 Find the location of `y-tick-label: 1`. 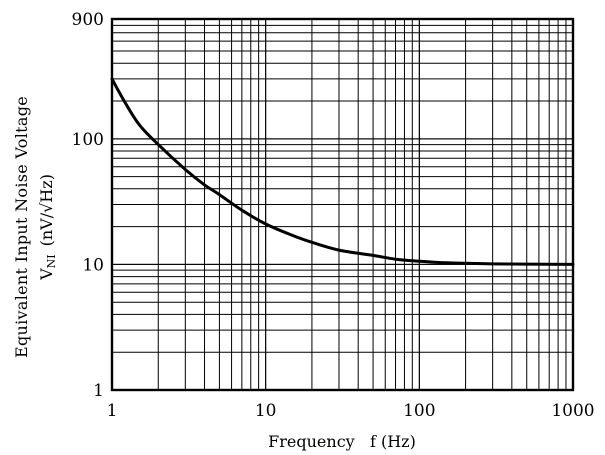

y-tick-label: 1 is located at coordinates (98, 391).